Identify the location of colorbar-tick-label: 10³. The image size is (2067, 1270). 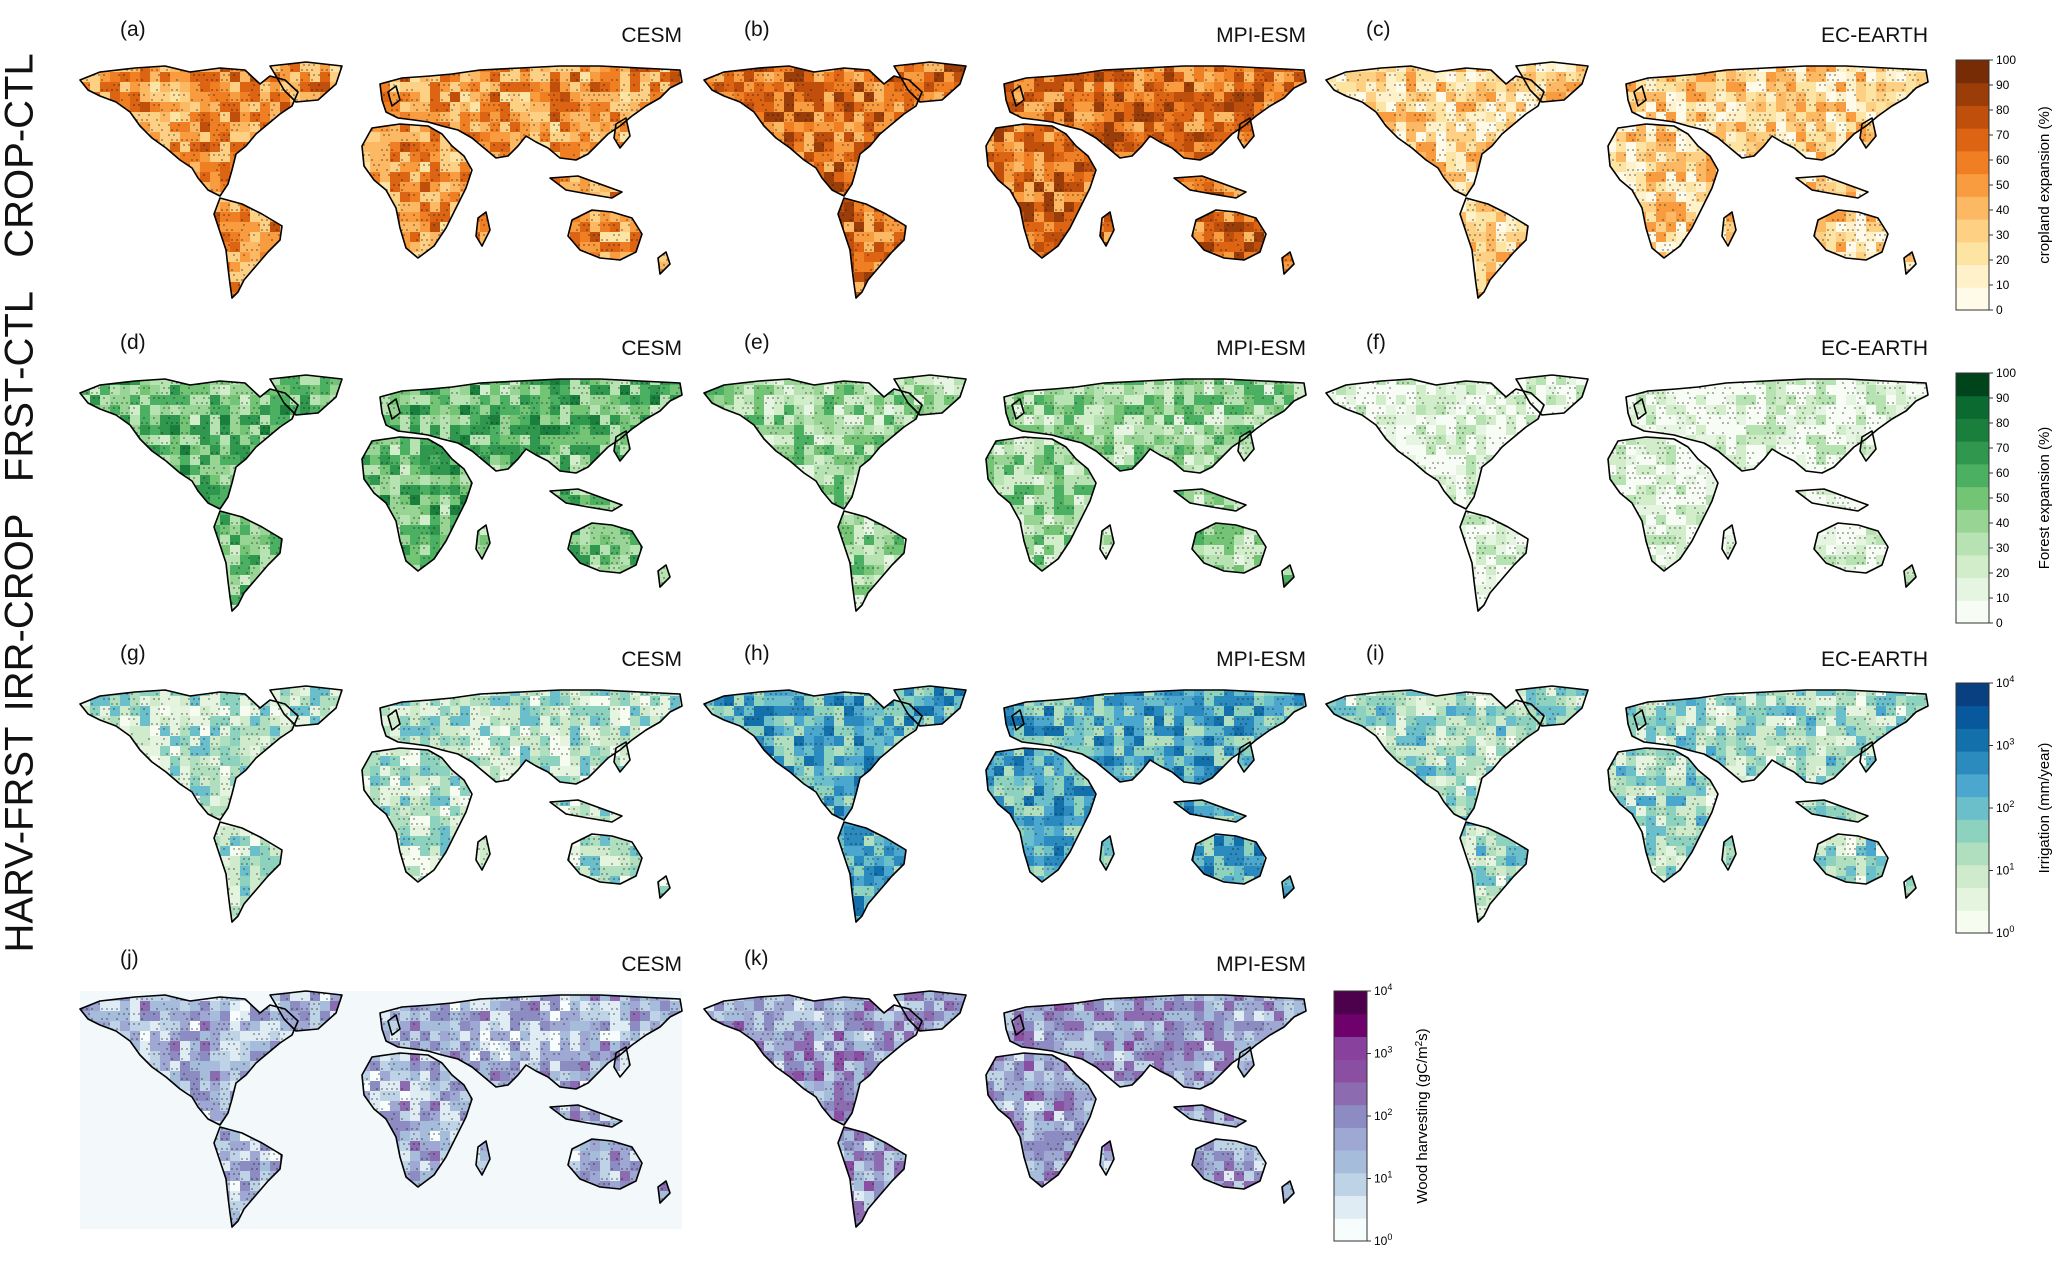
(1383, 1053).